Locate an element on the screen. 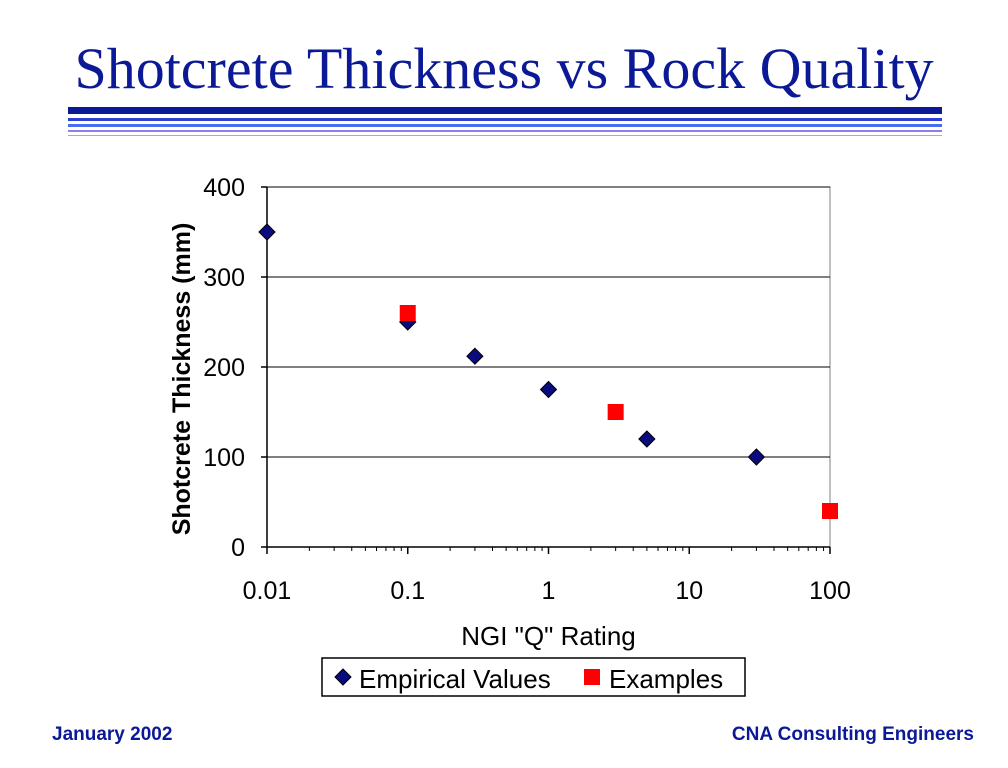  slide-title: Shotcrete Thickness vs Rock Quality is located at coordinates (504, 68).